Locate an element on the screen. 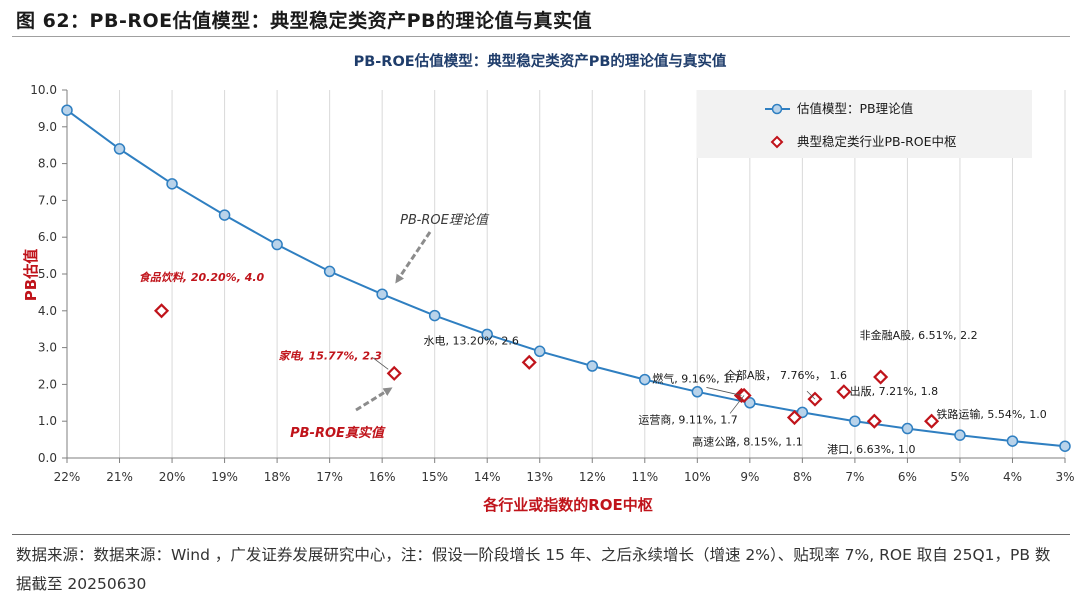  x-tick-label: 11% is located at coordinates (644, 477).